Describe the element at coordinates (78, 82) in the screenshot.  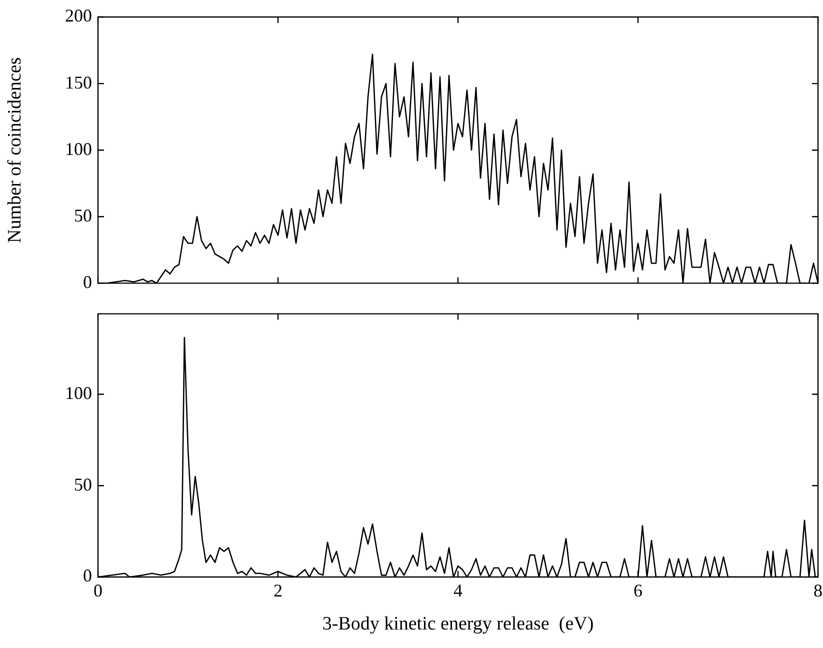
I see `y-tick-label: 150` at that location.